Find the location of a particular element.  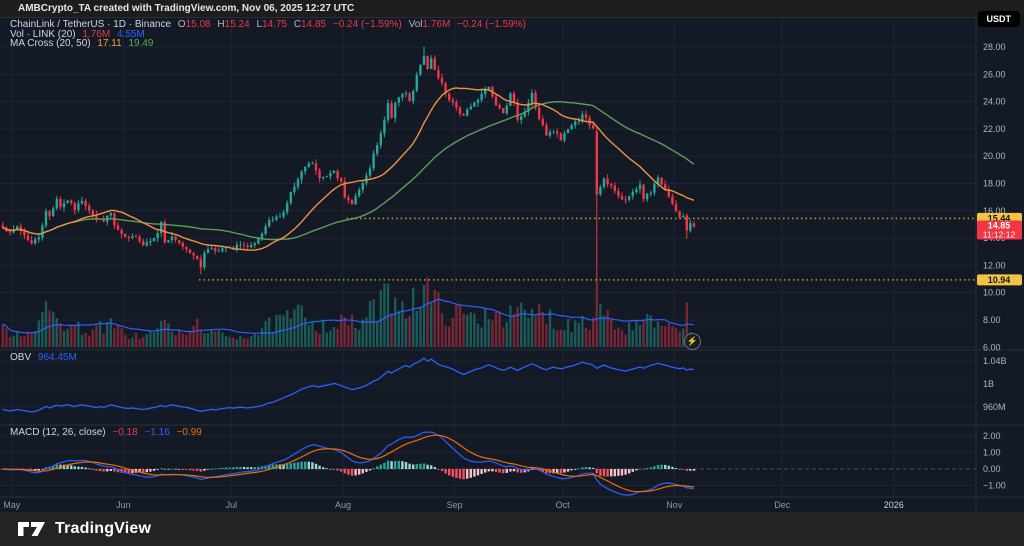

svg-text: Nov is located at coordinates (674, 505).